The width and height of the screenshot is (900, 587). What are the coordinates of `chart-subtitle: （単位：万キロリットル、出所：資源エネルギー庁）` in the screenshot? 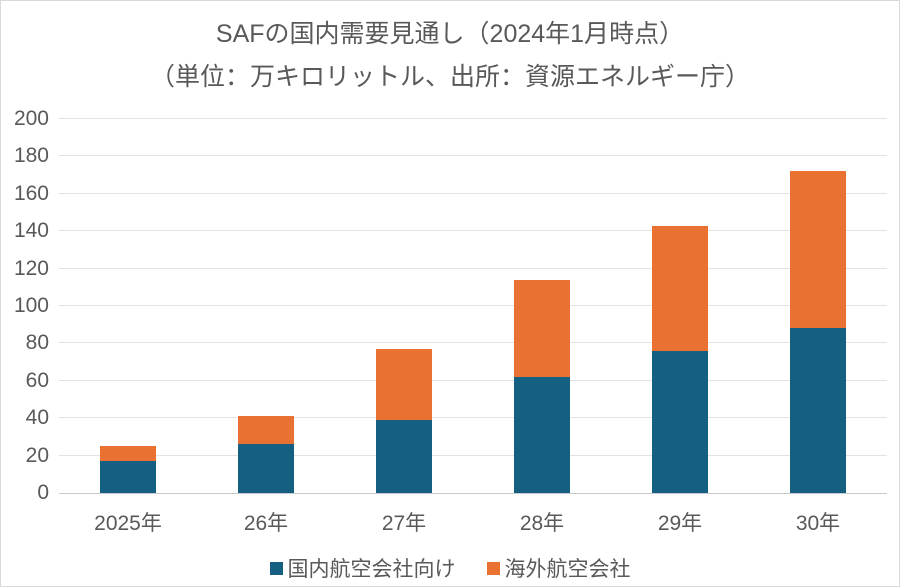 It's located at (449, 77).